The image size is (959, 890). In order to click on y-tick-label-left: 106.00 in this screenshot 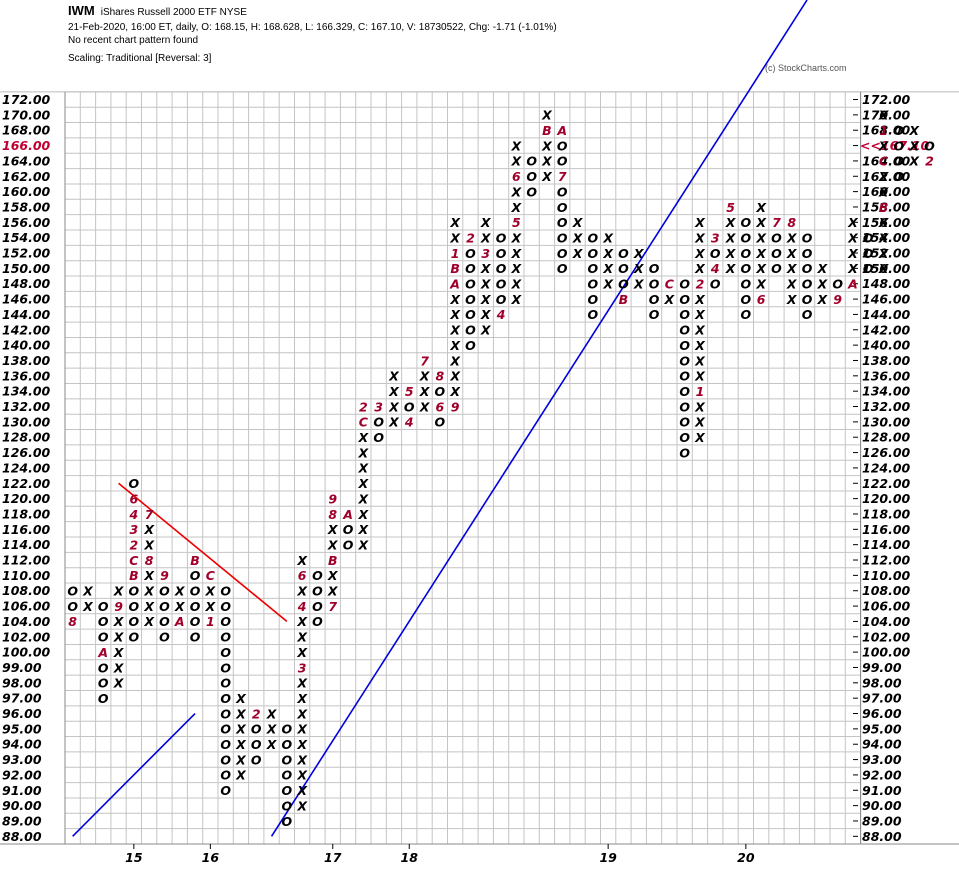, I will do `click(26, 606)`.